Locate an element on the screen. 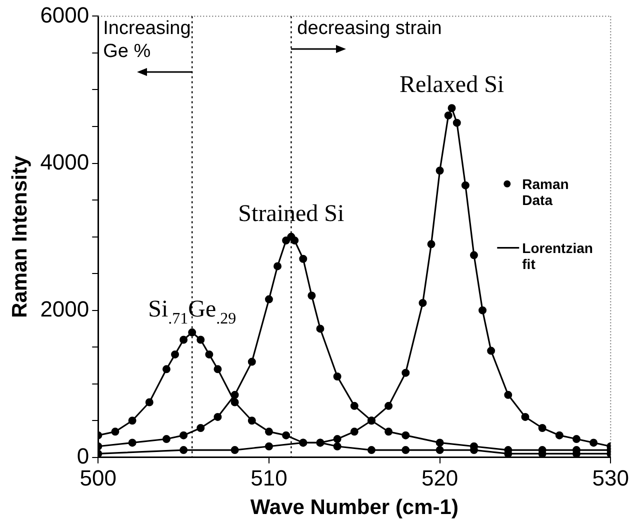  y-tick-label: 0 is located at coordinates (83, 455).